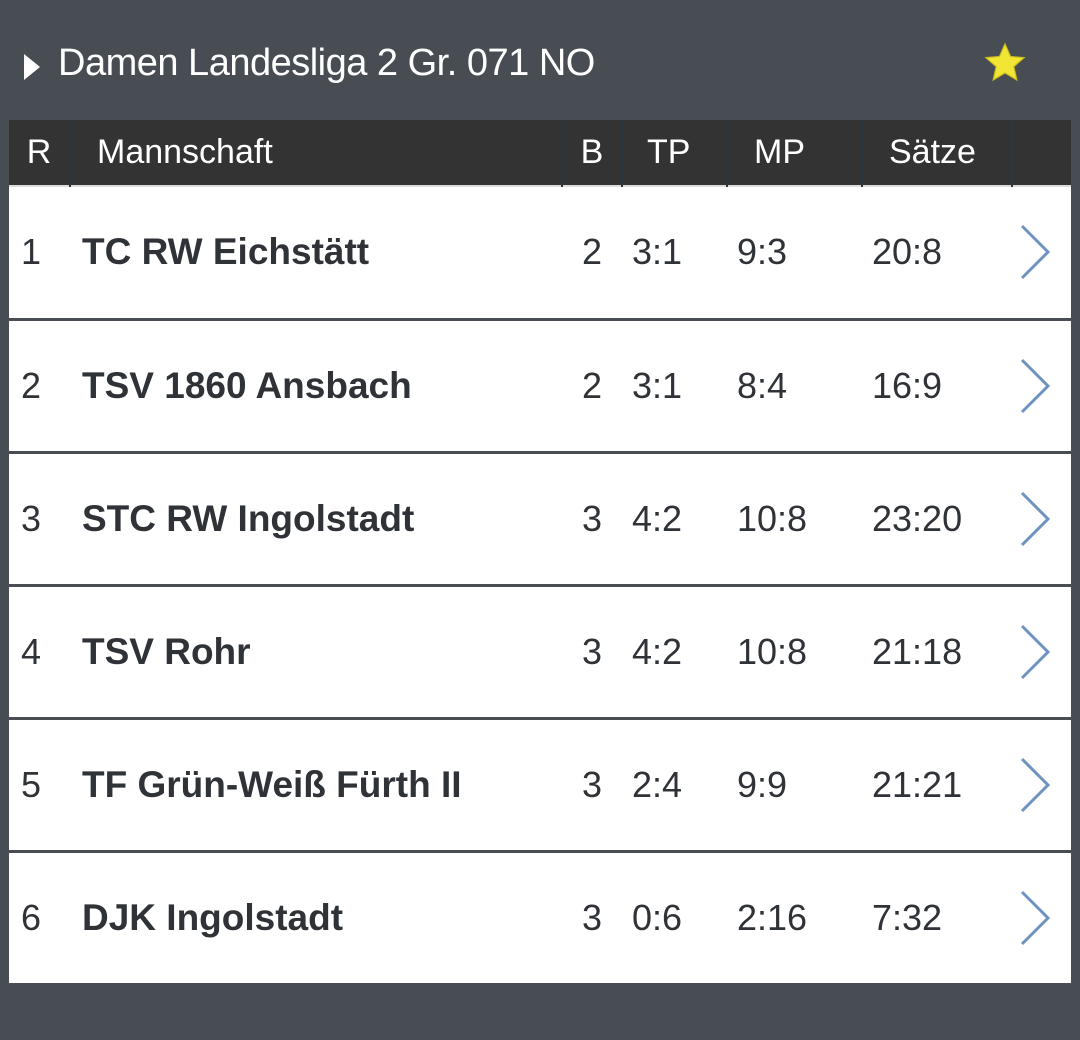 This screenshot has width=1080, height=1040. I want to click on mp-cell: 9:3, so click(794, 253).